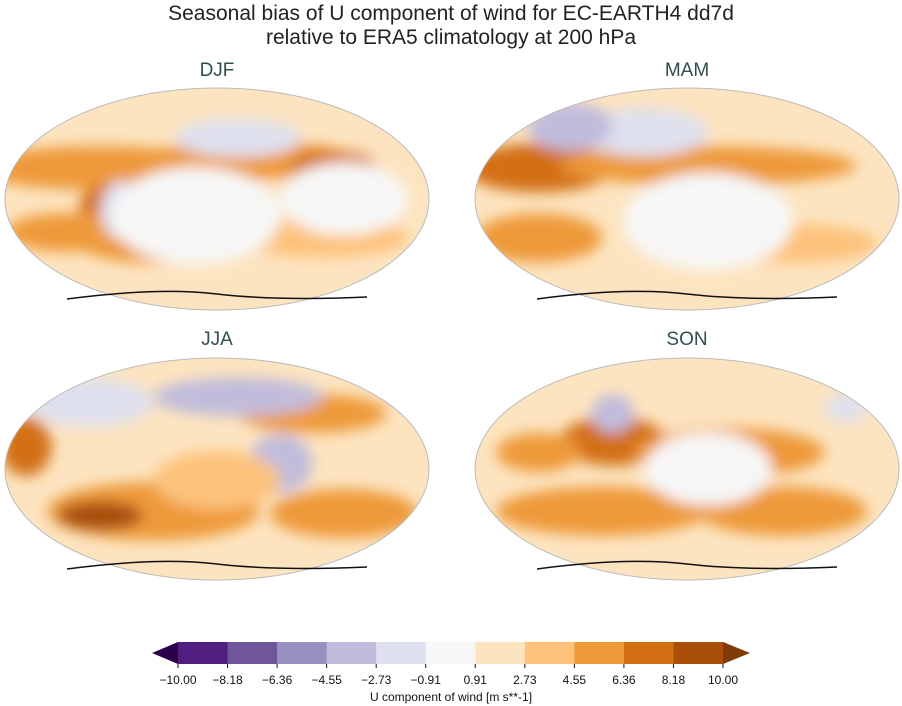 The image size is (902, 706). Describe the element at coordinates (326, 680) in the screenshot. I see `colorbar-tick-label: −4.55` at that location.